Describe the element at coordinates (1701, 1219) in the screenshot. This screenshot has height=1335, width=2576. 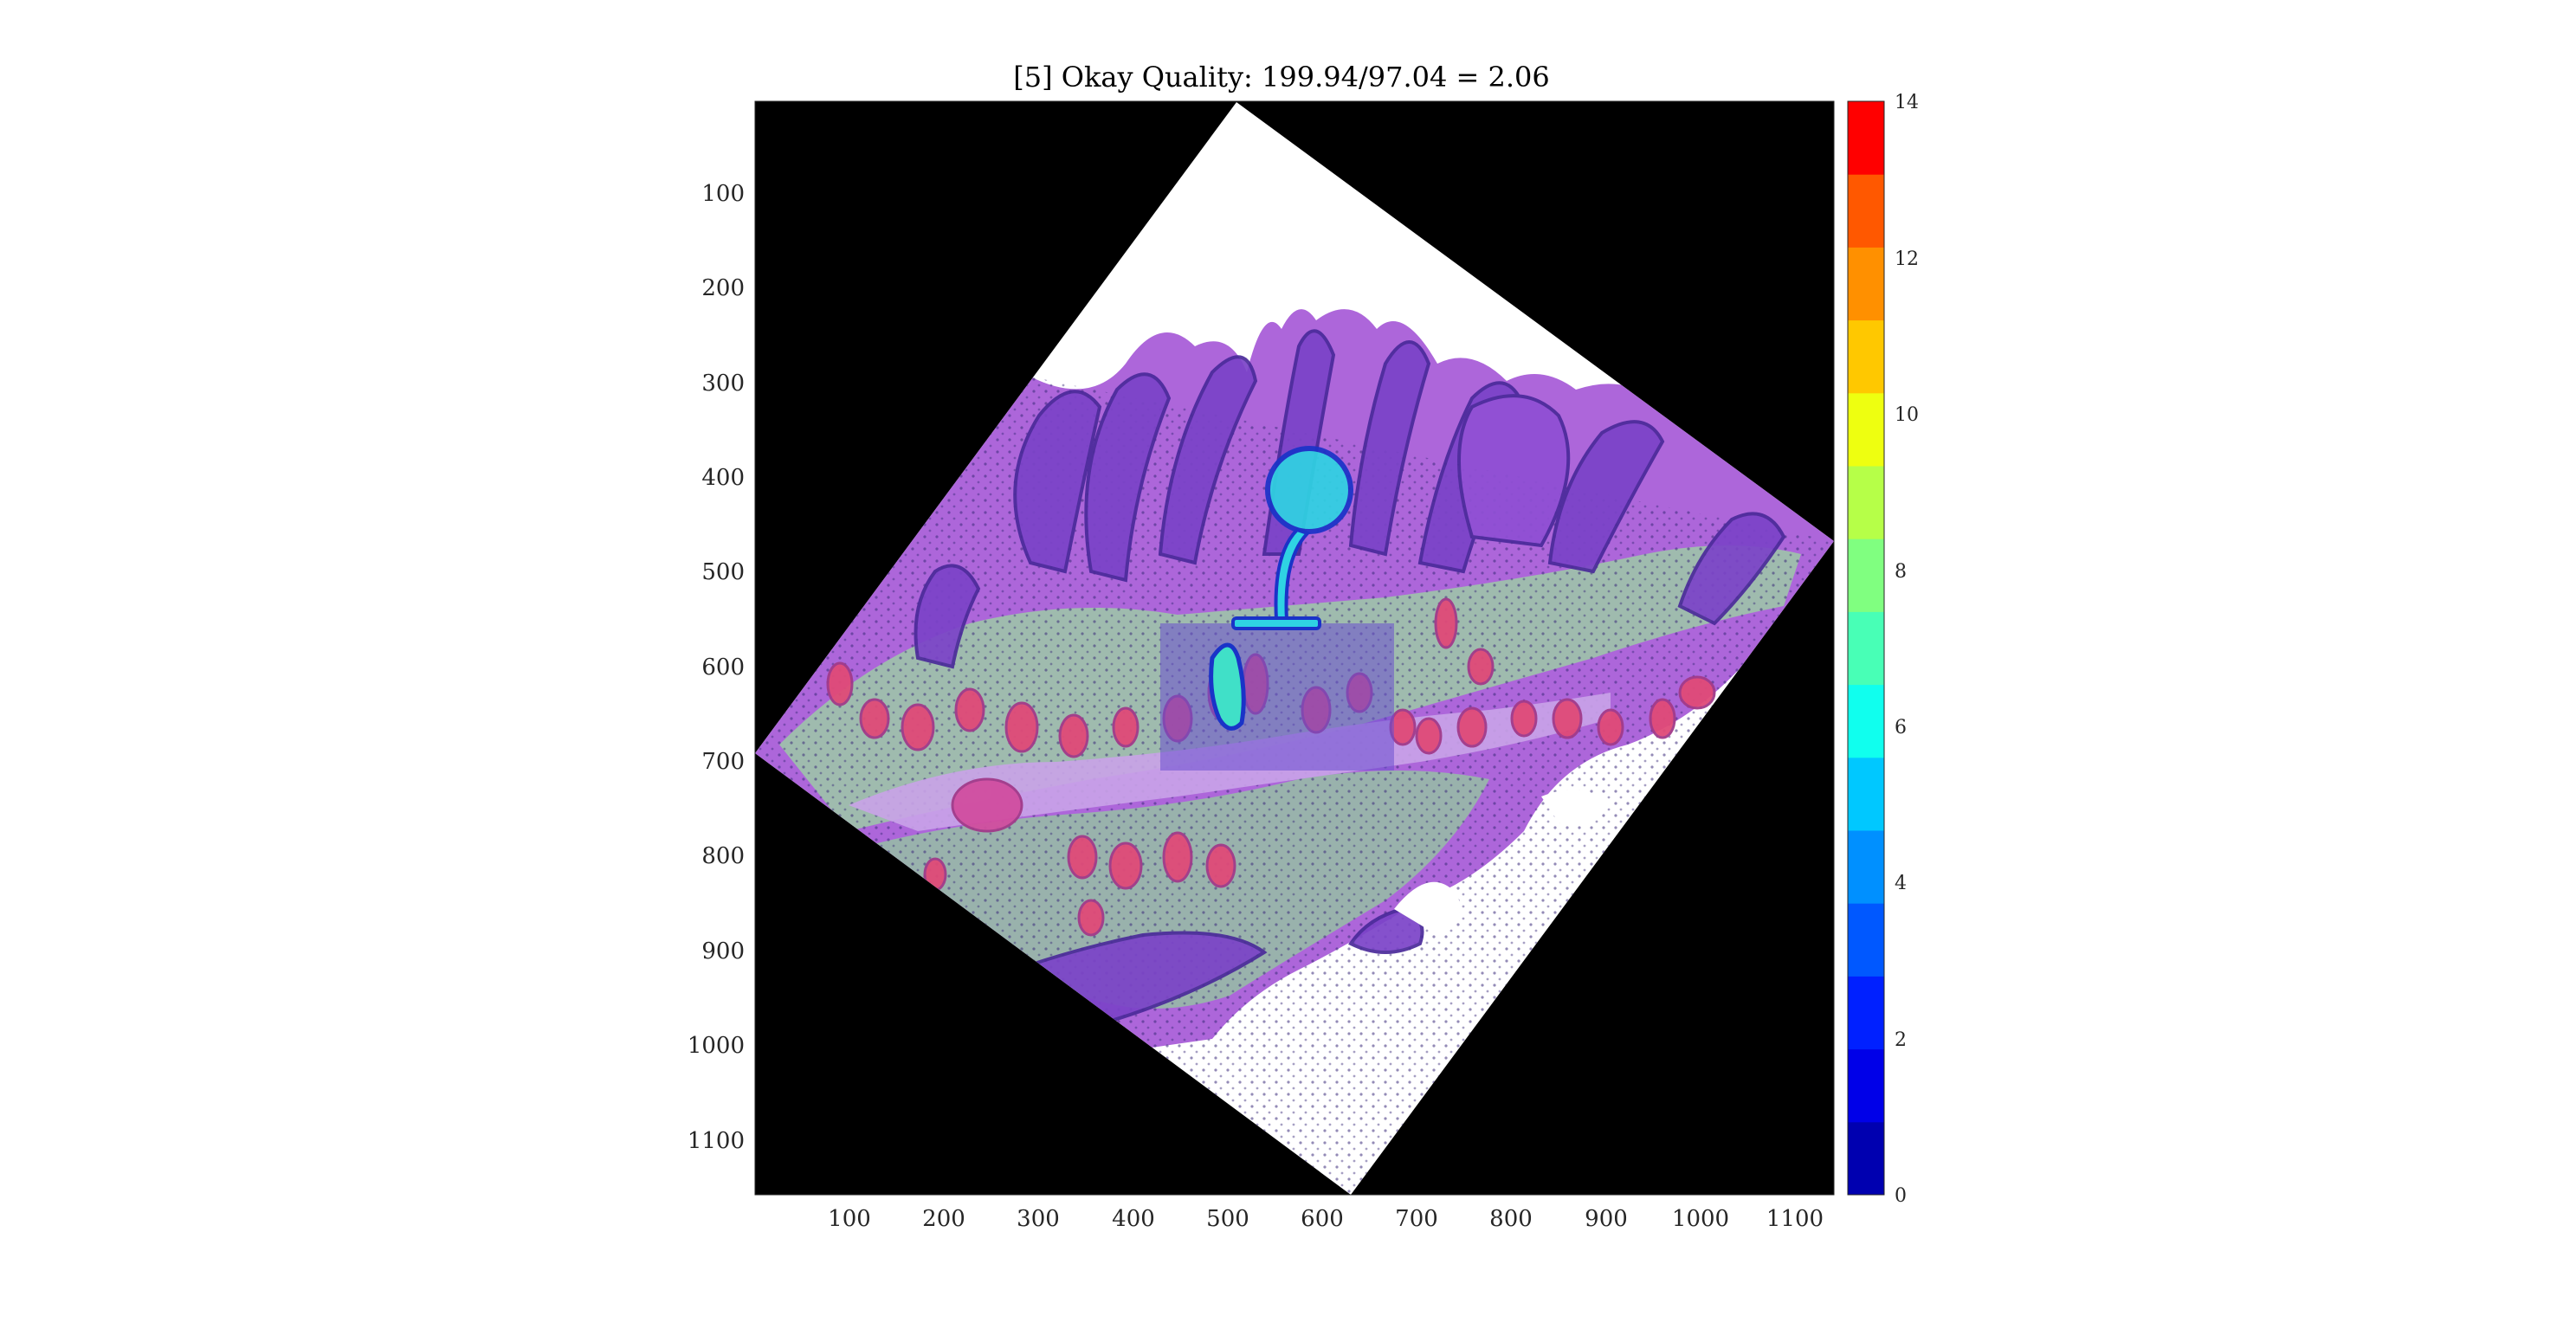
I see `x-tick-label: 1000` at that location.